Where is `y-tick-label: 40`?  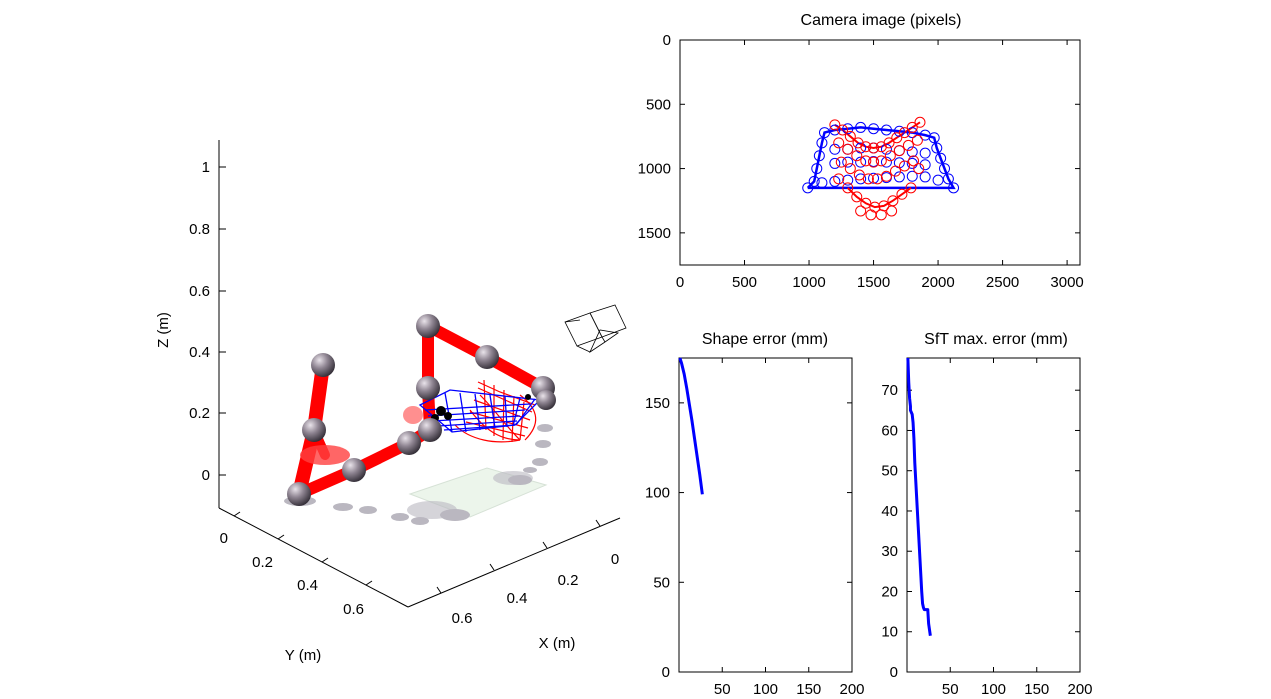
y-tick-label: 40 is located at coordinates (889, 511).